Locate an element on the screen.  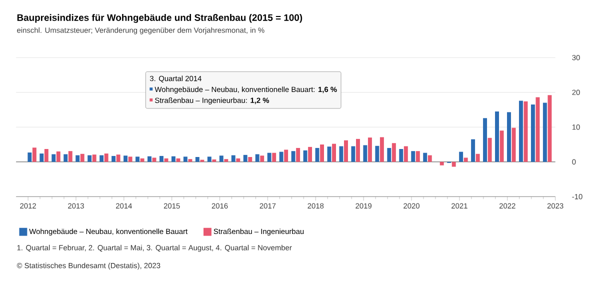
chart-title: Baupreisindizes für Wohngebäude und Straßenbau (2015 = 100) is located at coordinates (159, 18).